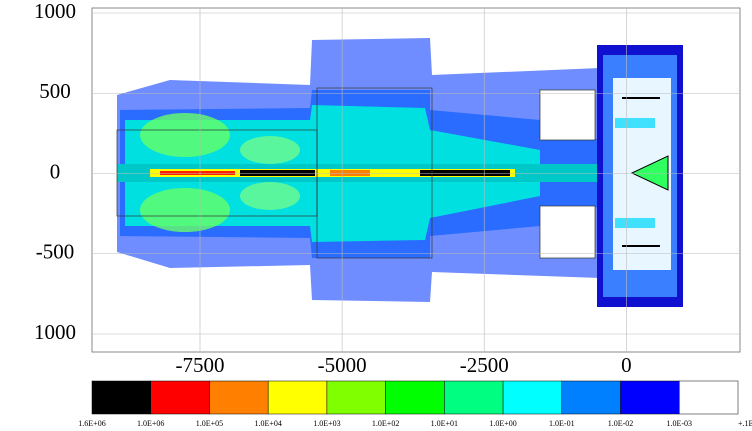 The image size is (752, 431). Describe the element at coordinates (444, 423) in the screenshot. I see `colorbar-label: 1.0E+01` at that location.